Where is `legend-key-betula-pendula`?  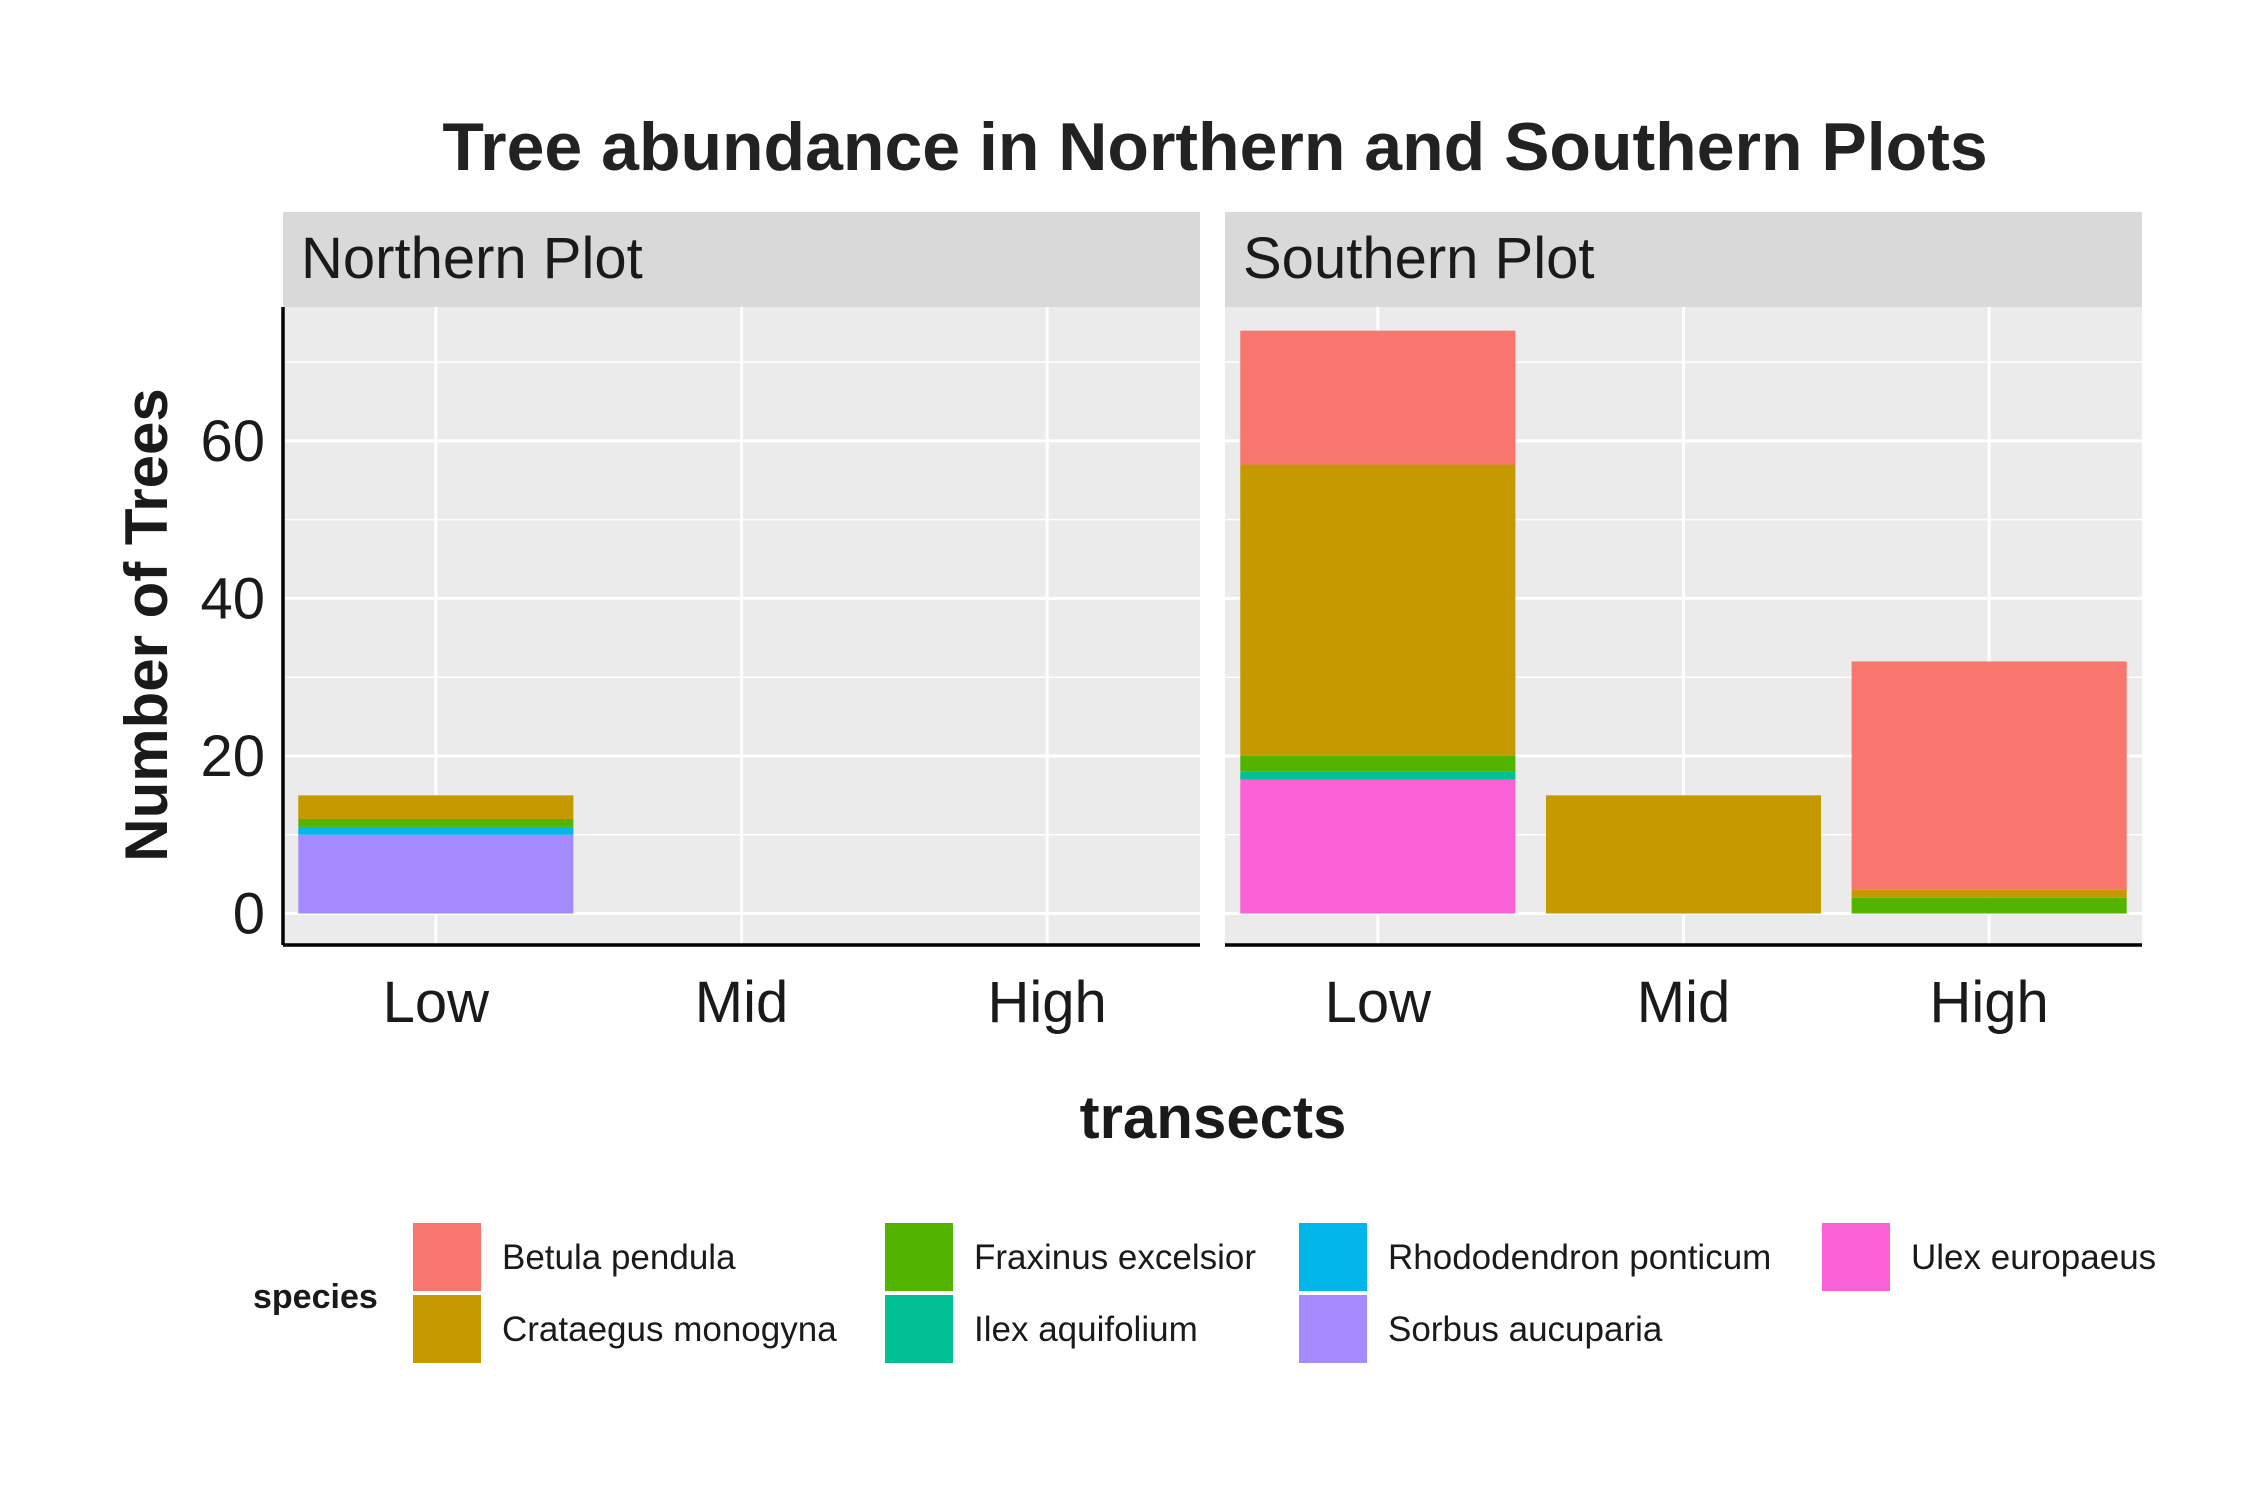 legend-key-betula-pendula is located at coordinates (447, 1257).